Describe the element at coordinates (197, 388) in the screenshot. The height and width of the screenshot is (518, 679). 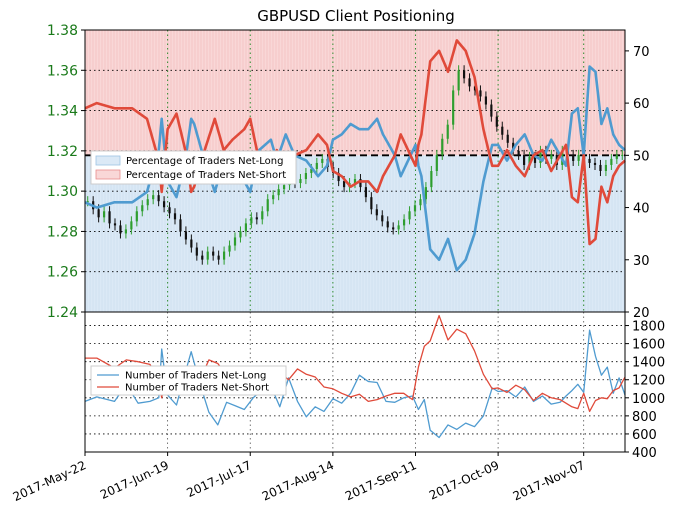
I see `legend-label: Number of Traders Net-Short` at that location.